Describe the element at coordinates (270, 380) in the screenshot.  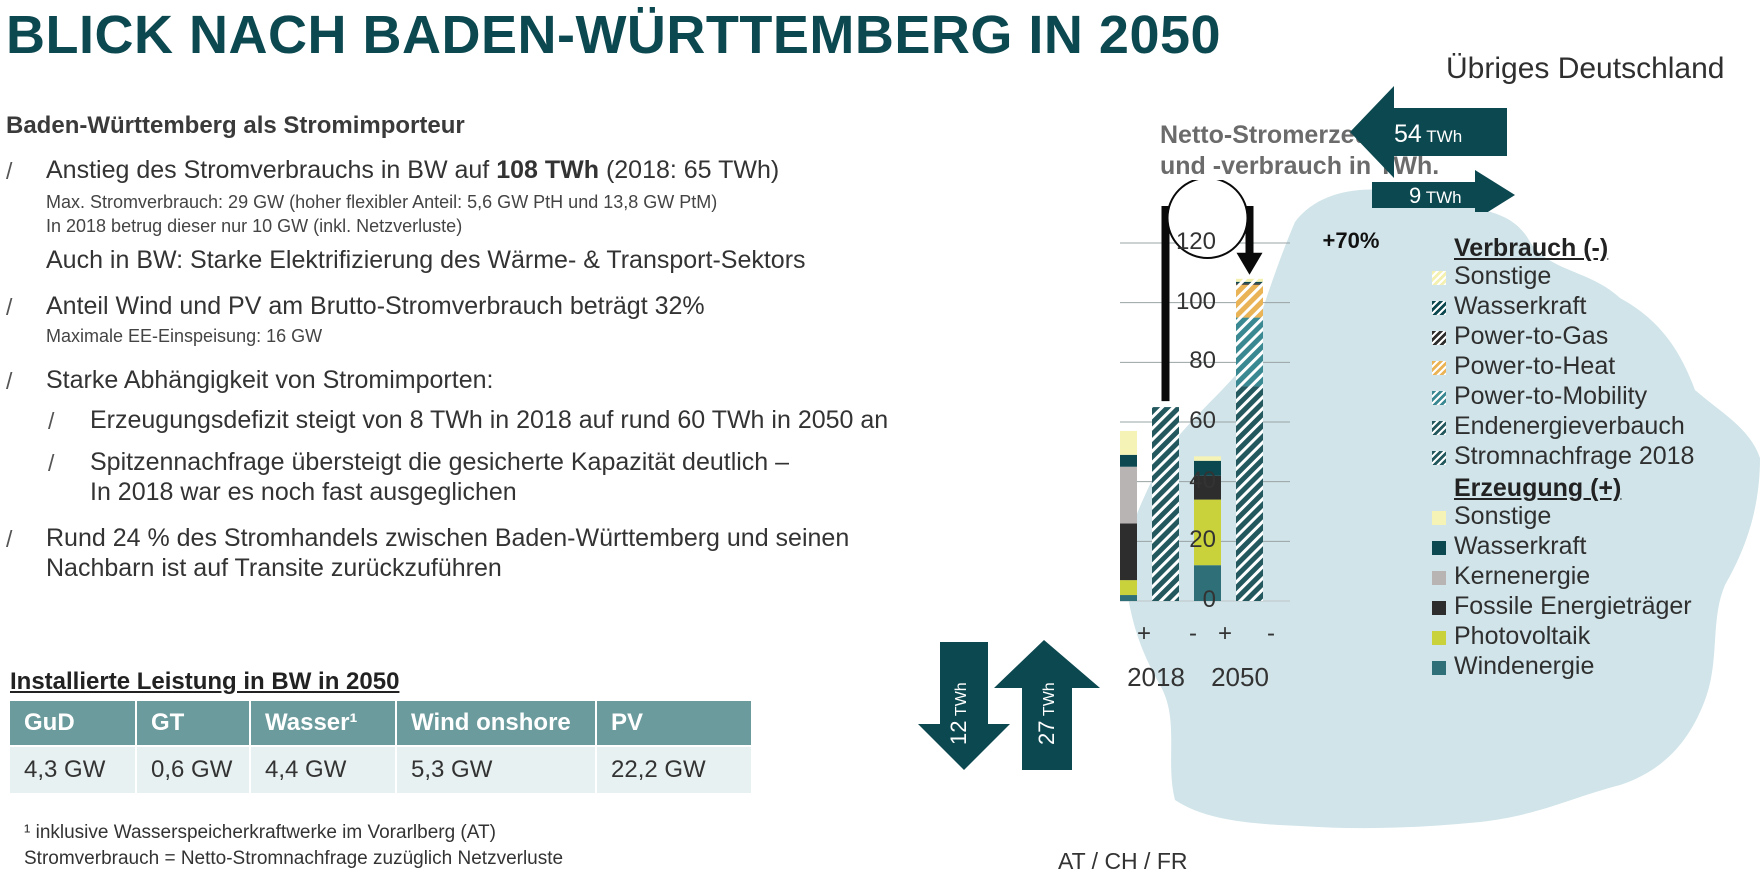
I see `bullet-import-dependency: Starke Abhängigkeit von Stromimporten:` at that location.